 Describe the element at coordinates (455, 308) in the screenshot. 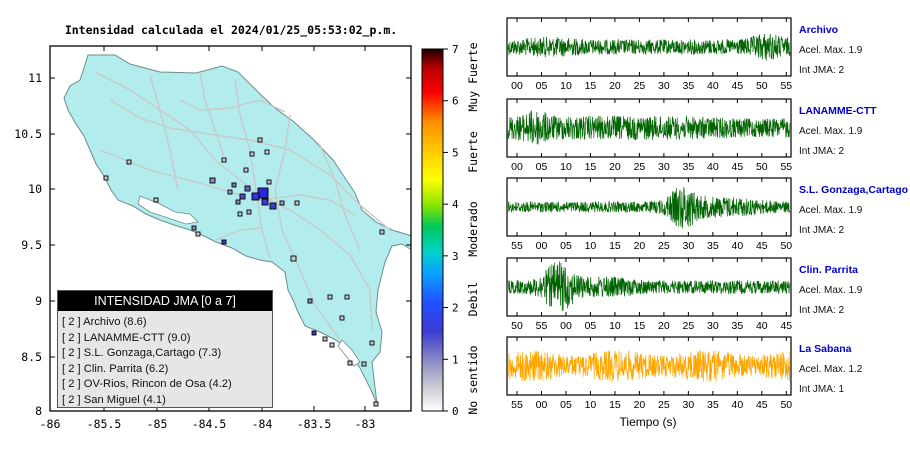

I see `colorbar-tick-label: 2` at that location.